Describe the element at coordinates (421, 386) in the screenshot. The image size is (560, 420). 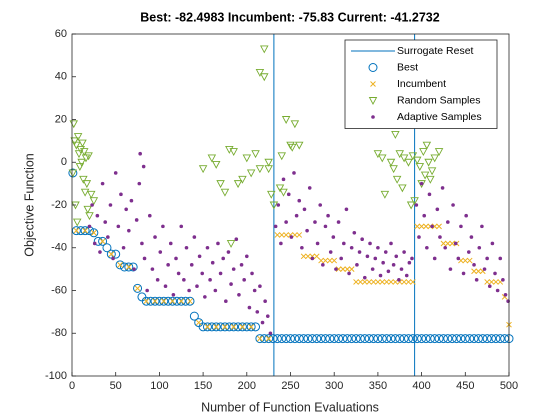
I see `x-tick-label: 400` at that location.